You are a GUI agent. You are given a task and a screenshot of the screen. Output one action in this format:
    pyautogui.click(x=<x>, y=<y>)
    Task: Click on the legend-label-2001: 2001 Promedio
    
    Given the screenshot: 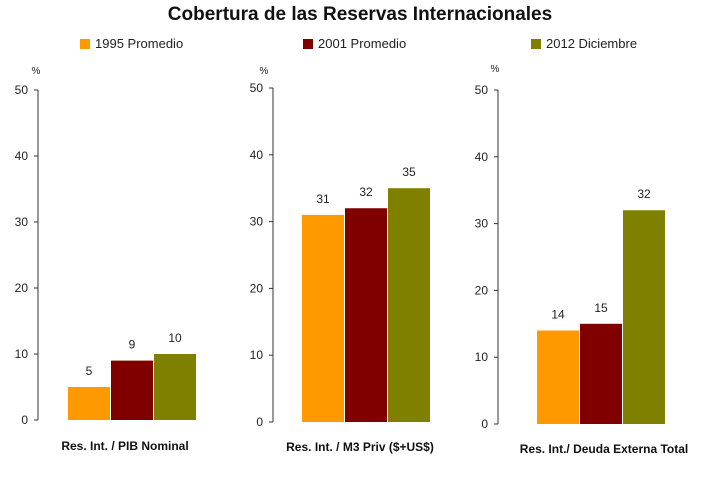 What is the action you would take?
    pyautogui.click(x=362, y=43)
    